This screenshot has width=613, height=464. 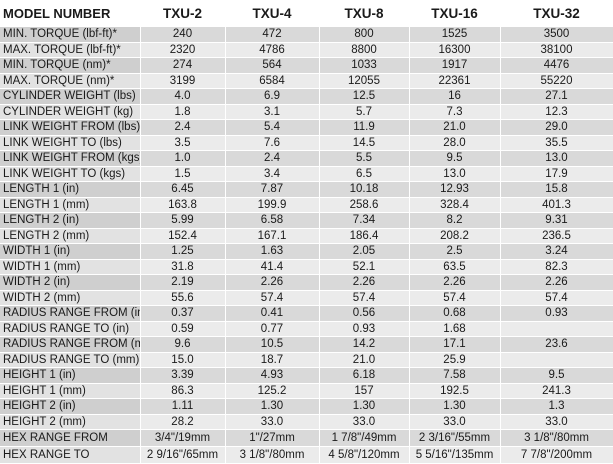 What do you see at coordinates (272, 236) in the screenshot?
I see `table-cell: 167.1` at bounding box center [272, 236].